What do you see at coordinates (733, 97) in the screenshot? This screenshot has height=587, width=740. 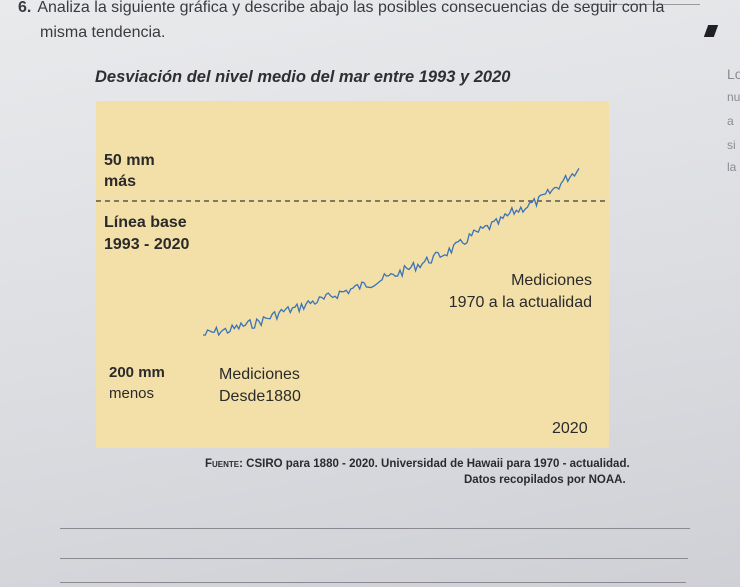 I see `side-text-1: nu` at bounding box center [733, 97].